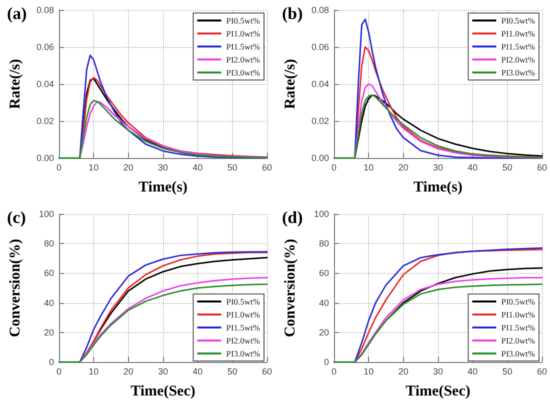  Describe the element at coordinates (292, 217) in the screenshot. I see `chart-title: (d)` at that location.